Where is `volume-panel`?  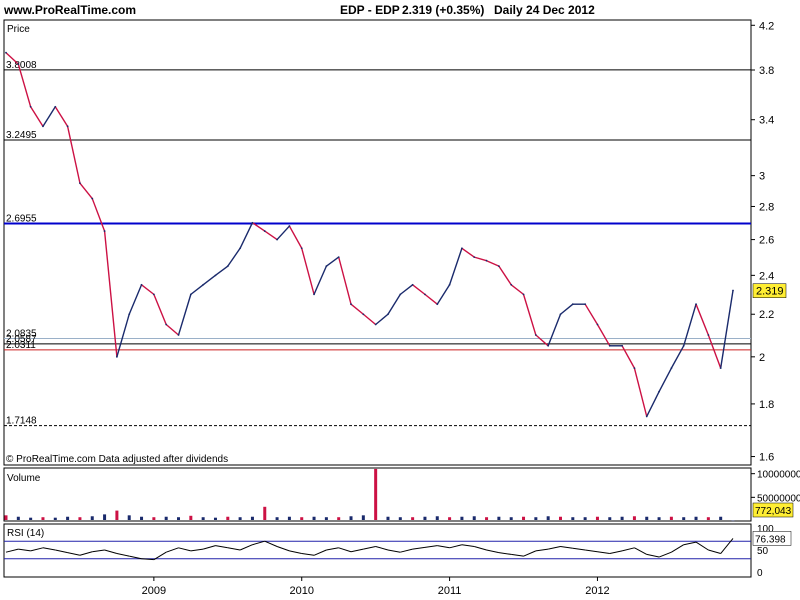 volume-panel is located at coordinates (377, 494).